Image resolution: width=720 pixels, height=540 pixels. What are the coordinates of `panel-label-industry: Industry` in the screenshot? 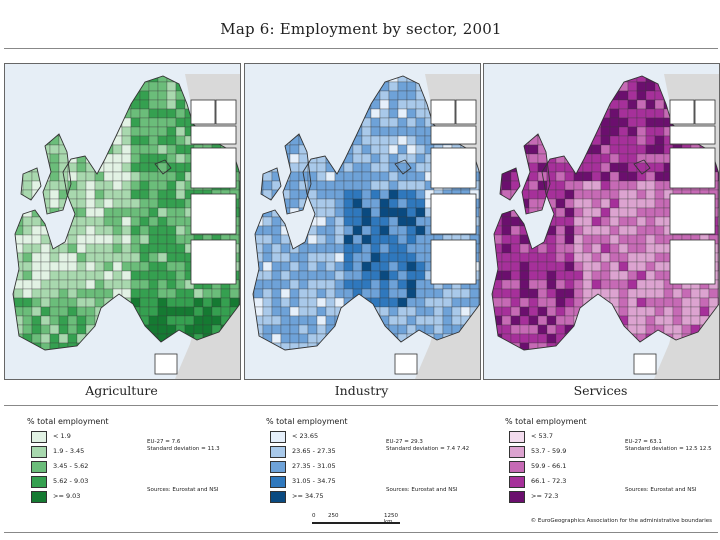 It's located at (361, 390).